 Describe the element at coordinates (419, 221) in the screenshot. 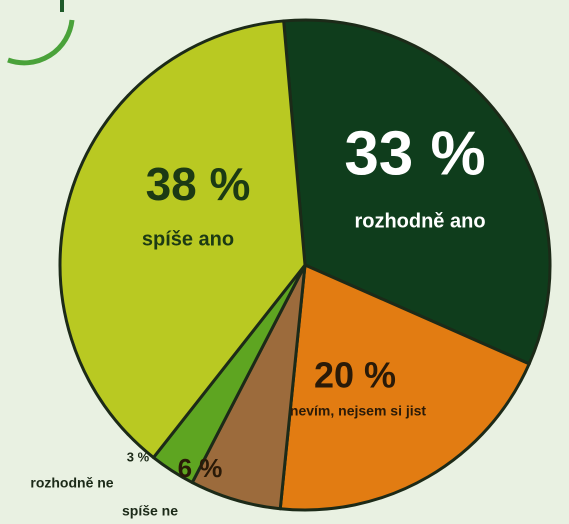

I see `category-label: rozhodně ano` at that location.